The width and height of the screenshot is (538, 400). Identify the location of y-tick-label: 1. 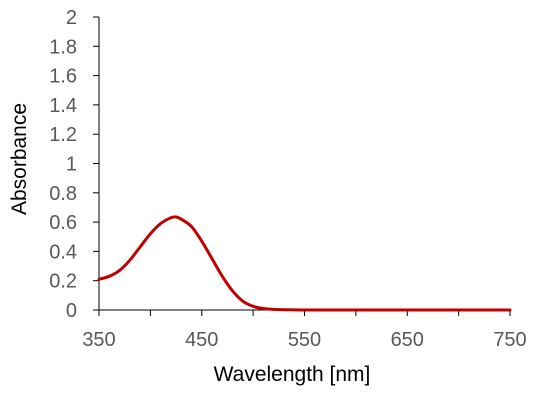
(71, 165).